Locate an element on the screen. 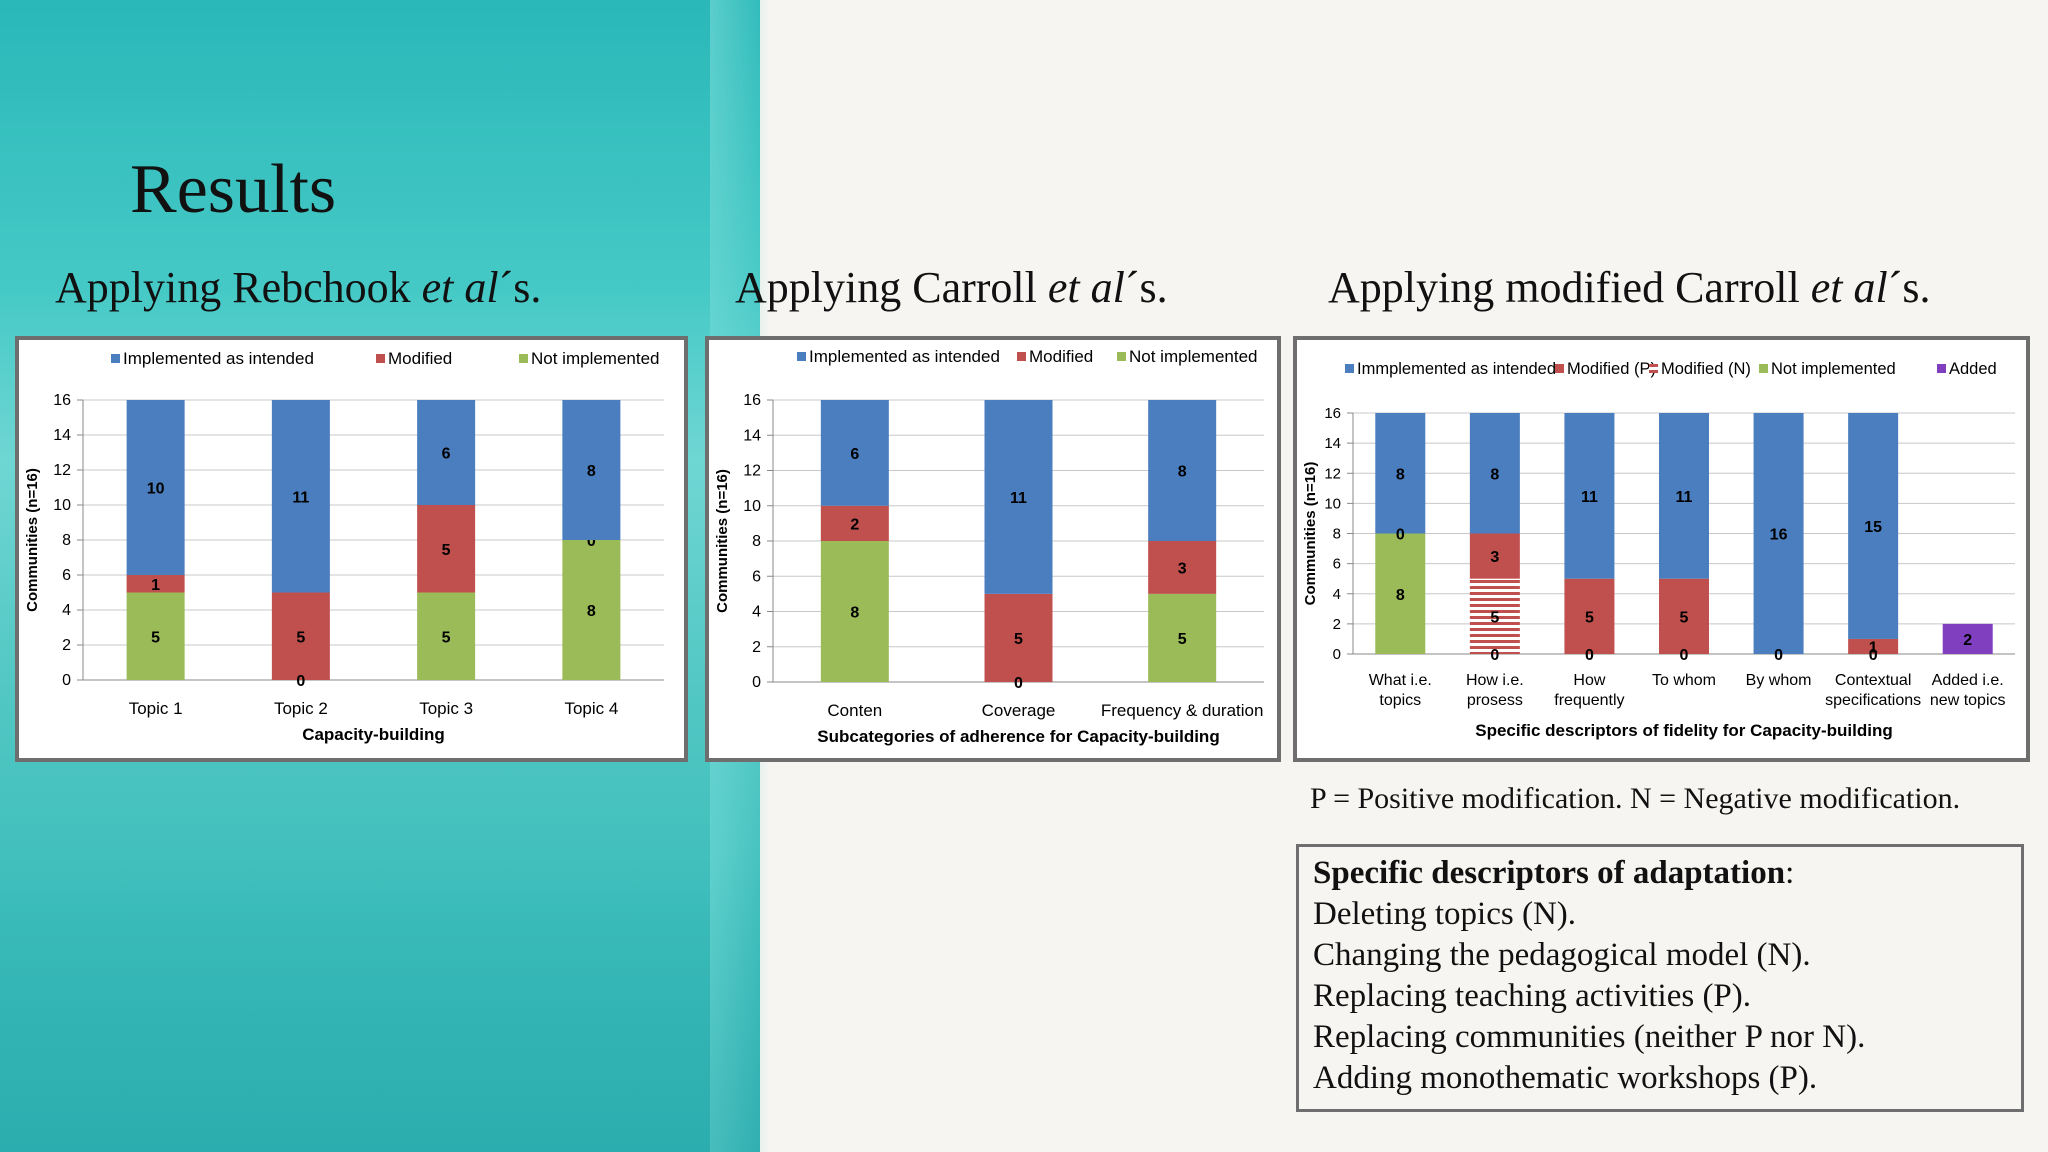 The width and height of the screenshot is (2048, 1152). data-label: 10 is located at coordinates (156, 489).